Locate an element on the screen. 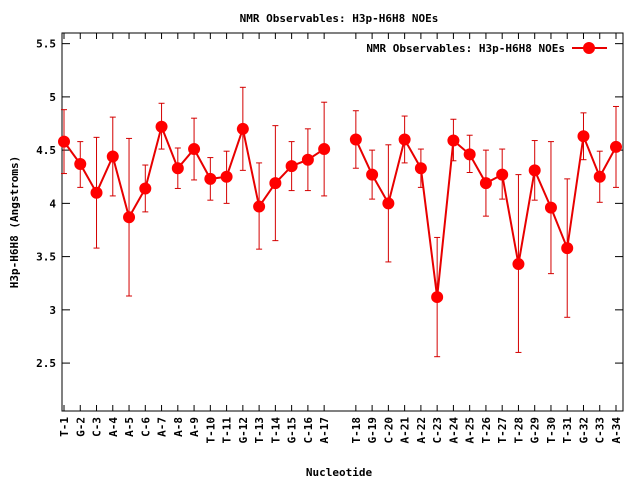  x-tick-label: C-23 is located at coordinates (437, 430).